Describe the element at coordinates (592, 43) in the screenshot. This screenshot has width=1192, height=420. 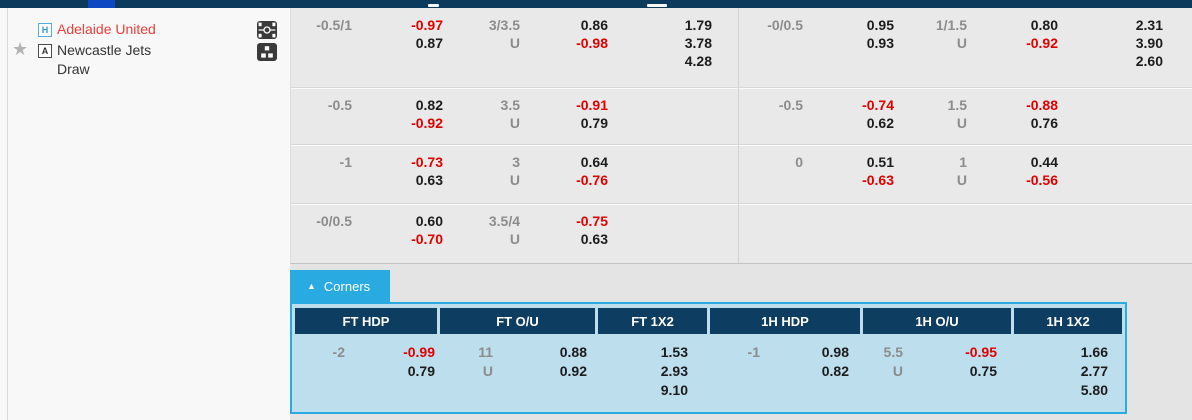
I see `under-odds: -0.98` at that location.